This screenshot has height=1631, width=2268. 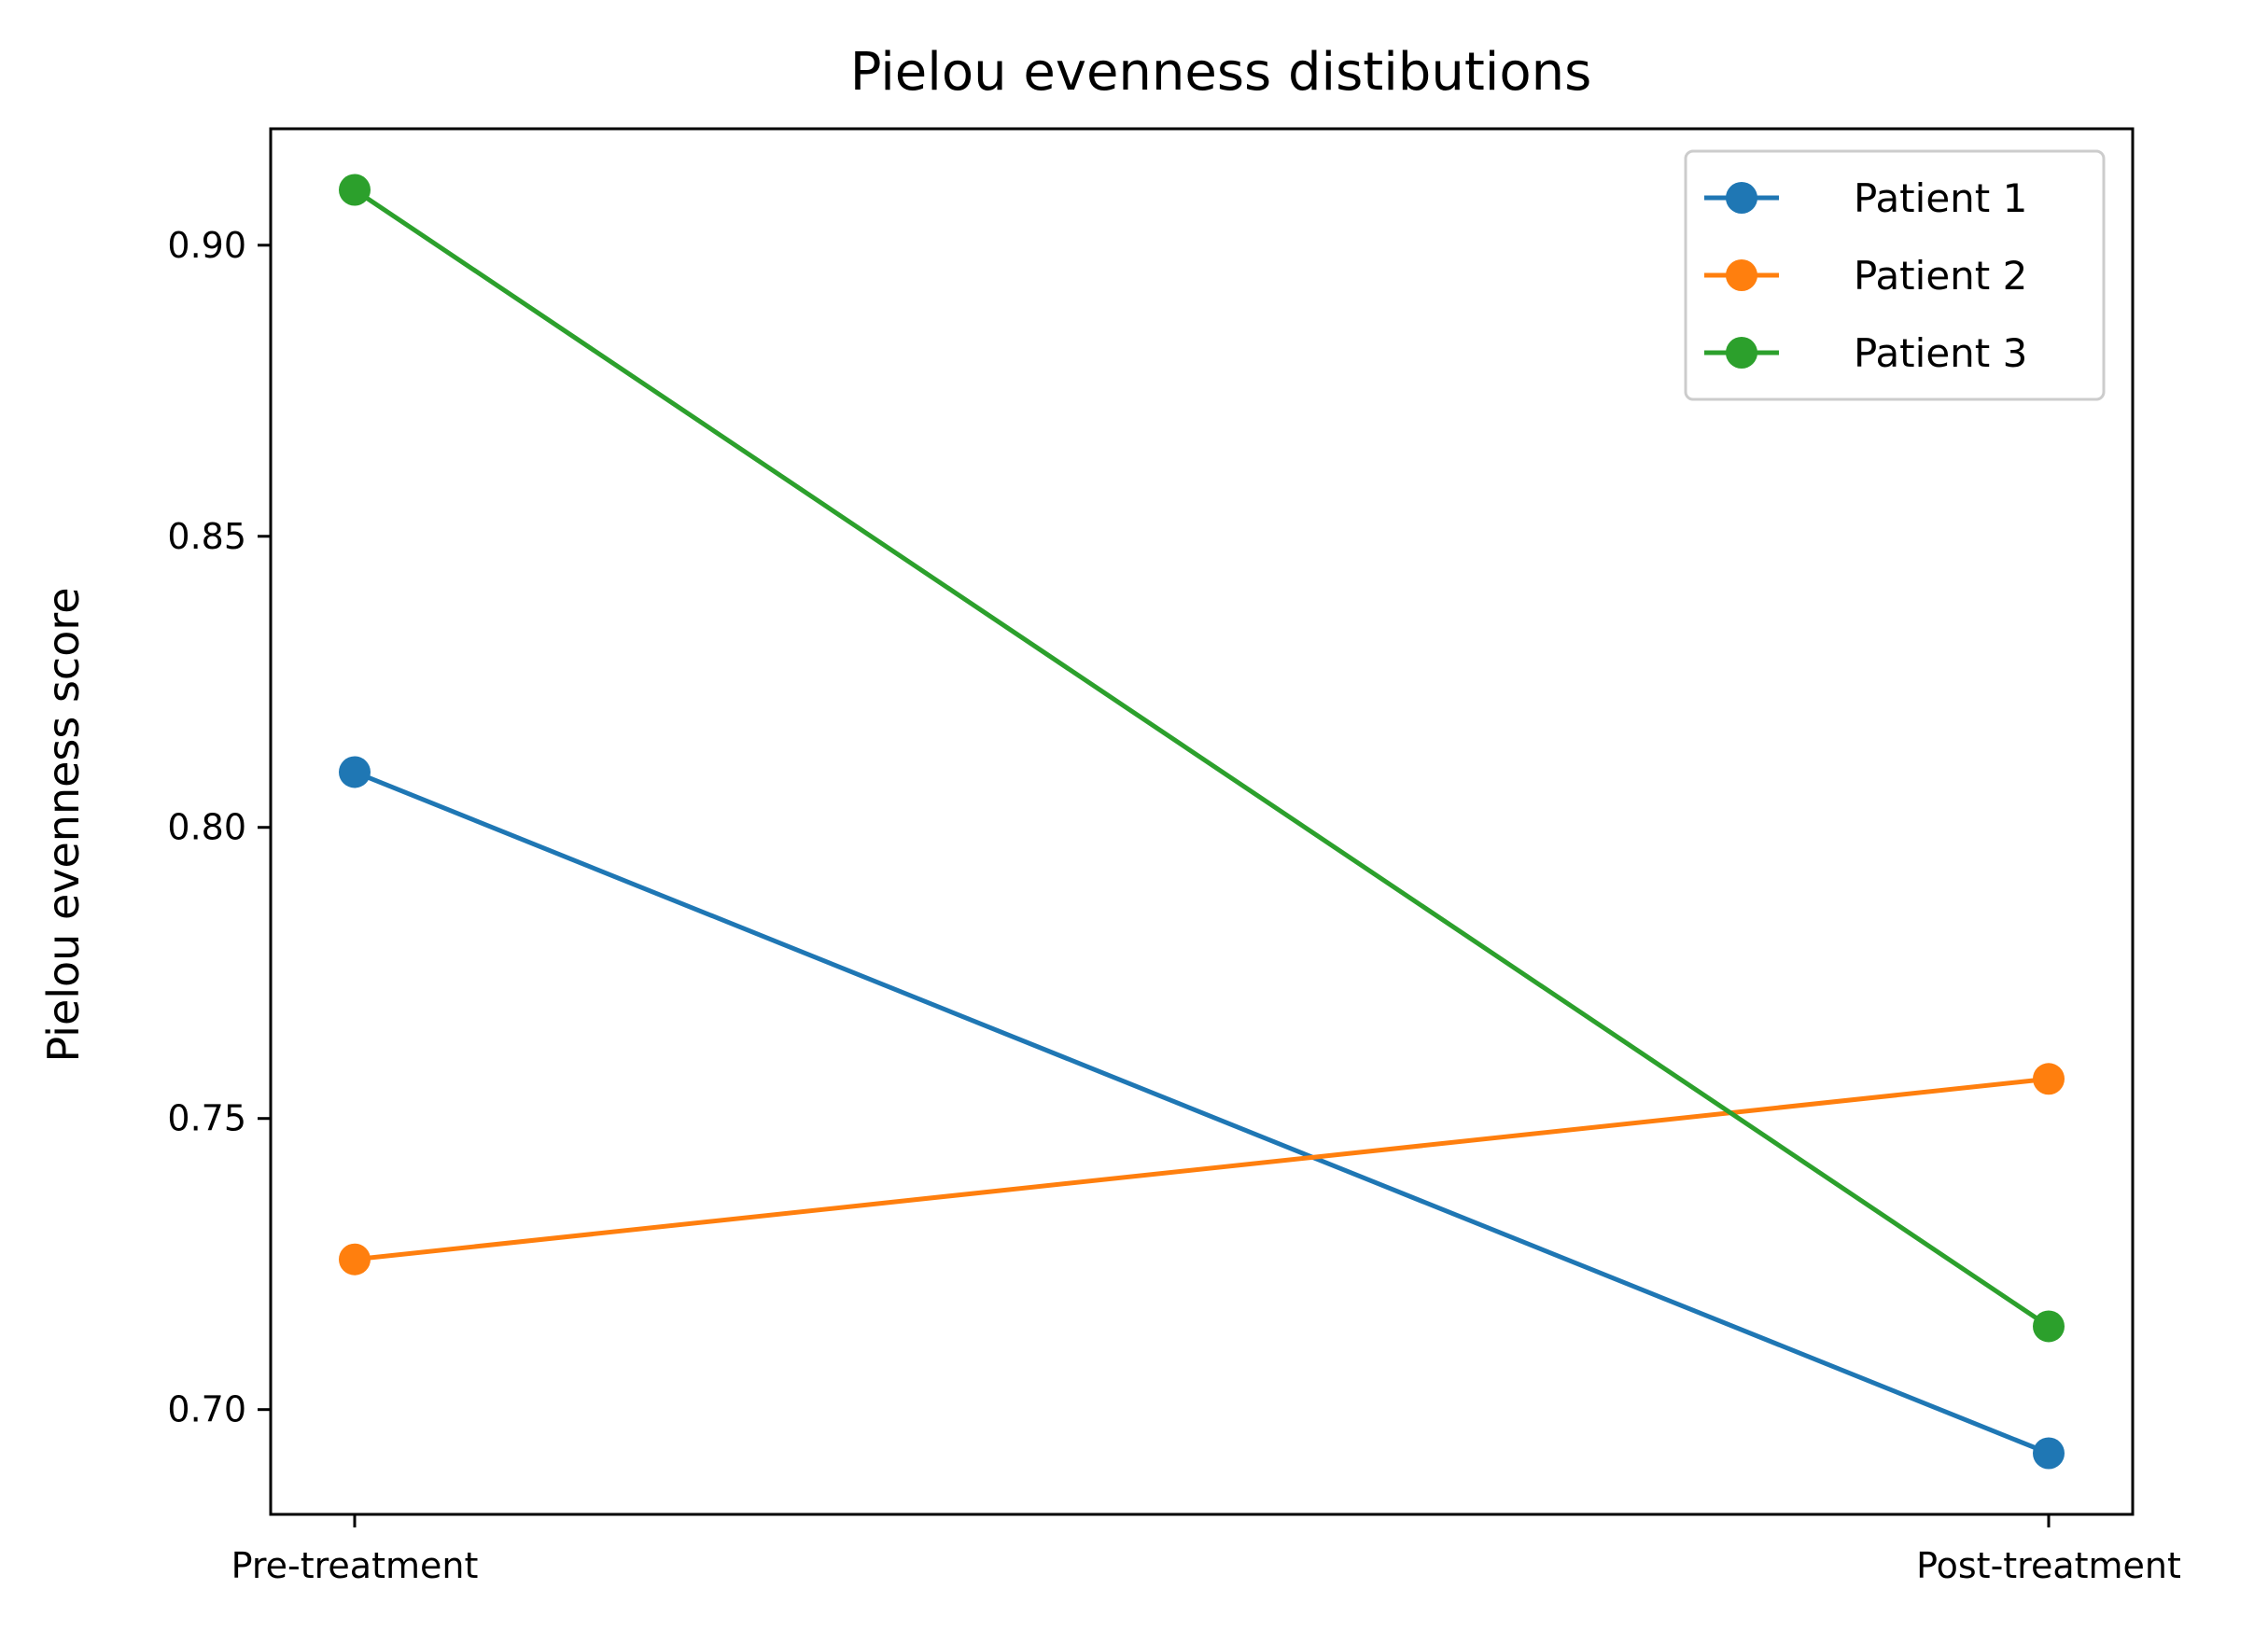 I want to click on y-tick-label: 0.70, so click(x=206, y=1409).